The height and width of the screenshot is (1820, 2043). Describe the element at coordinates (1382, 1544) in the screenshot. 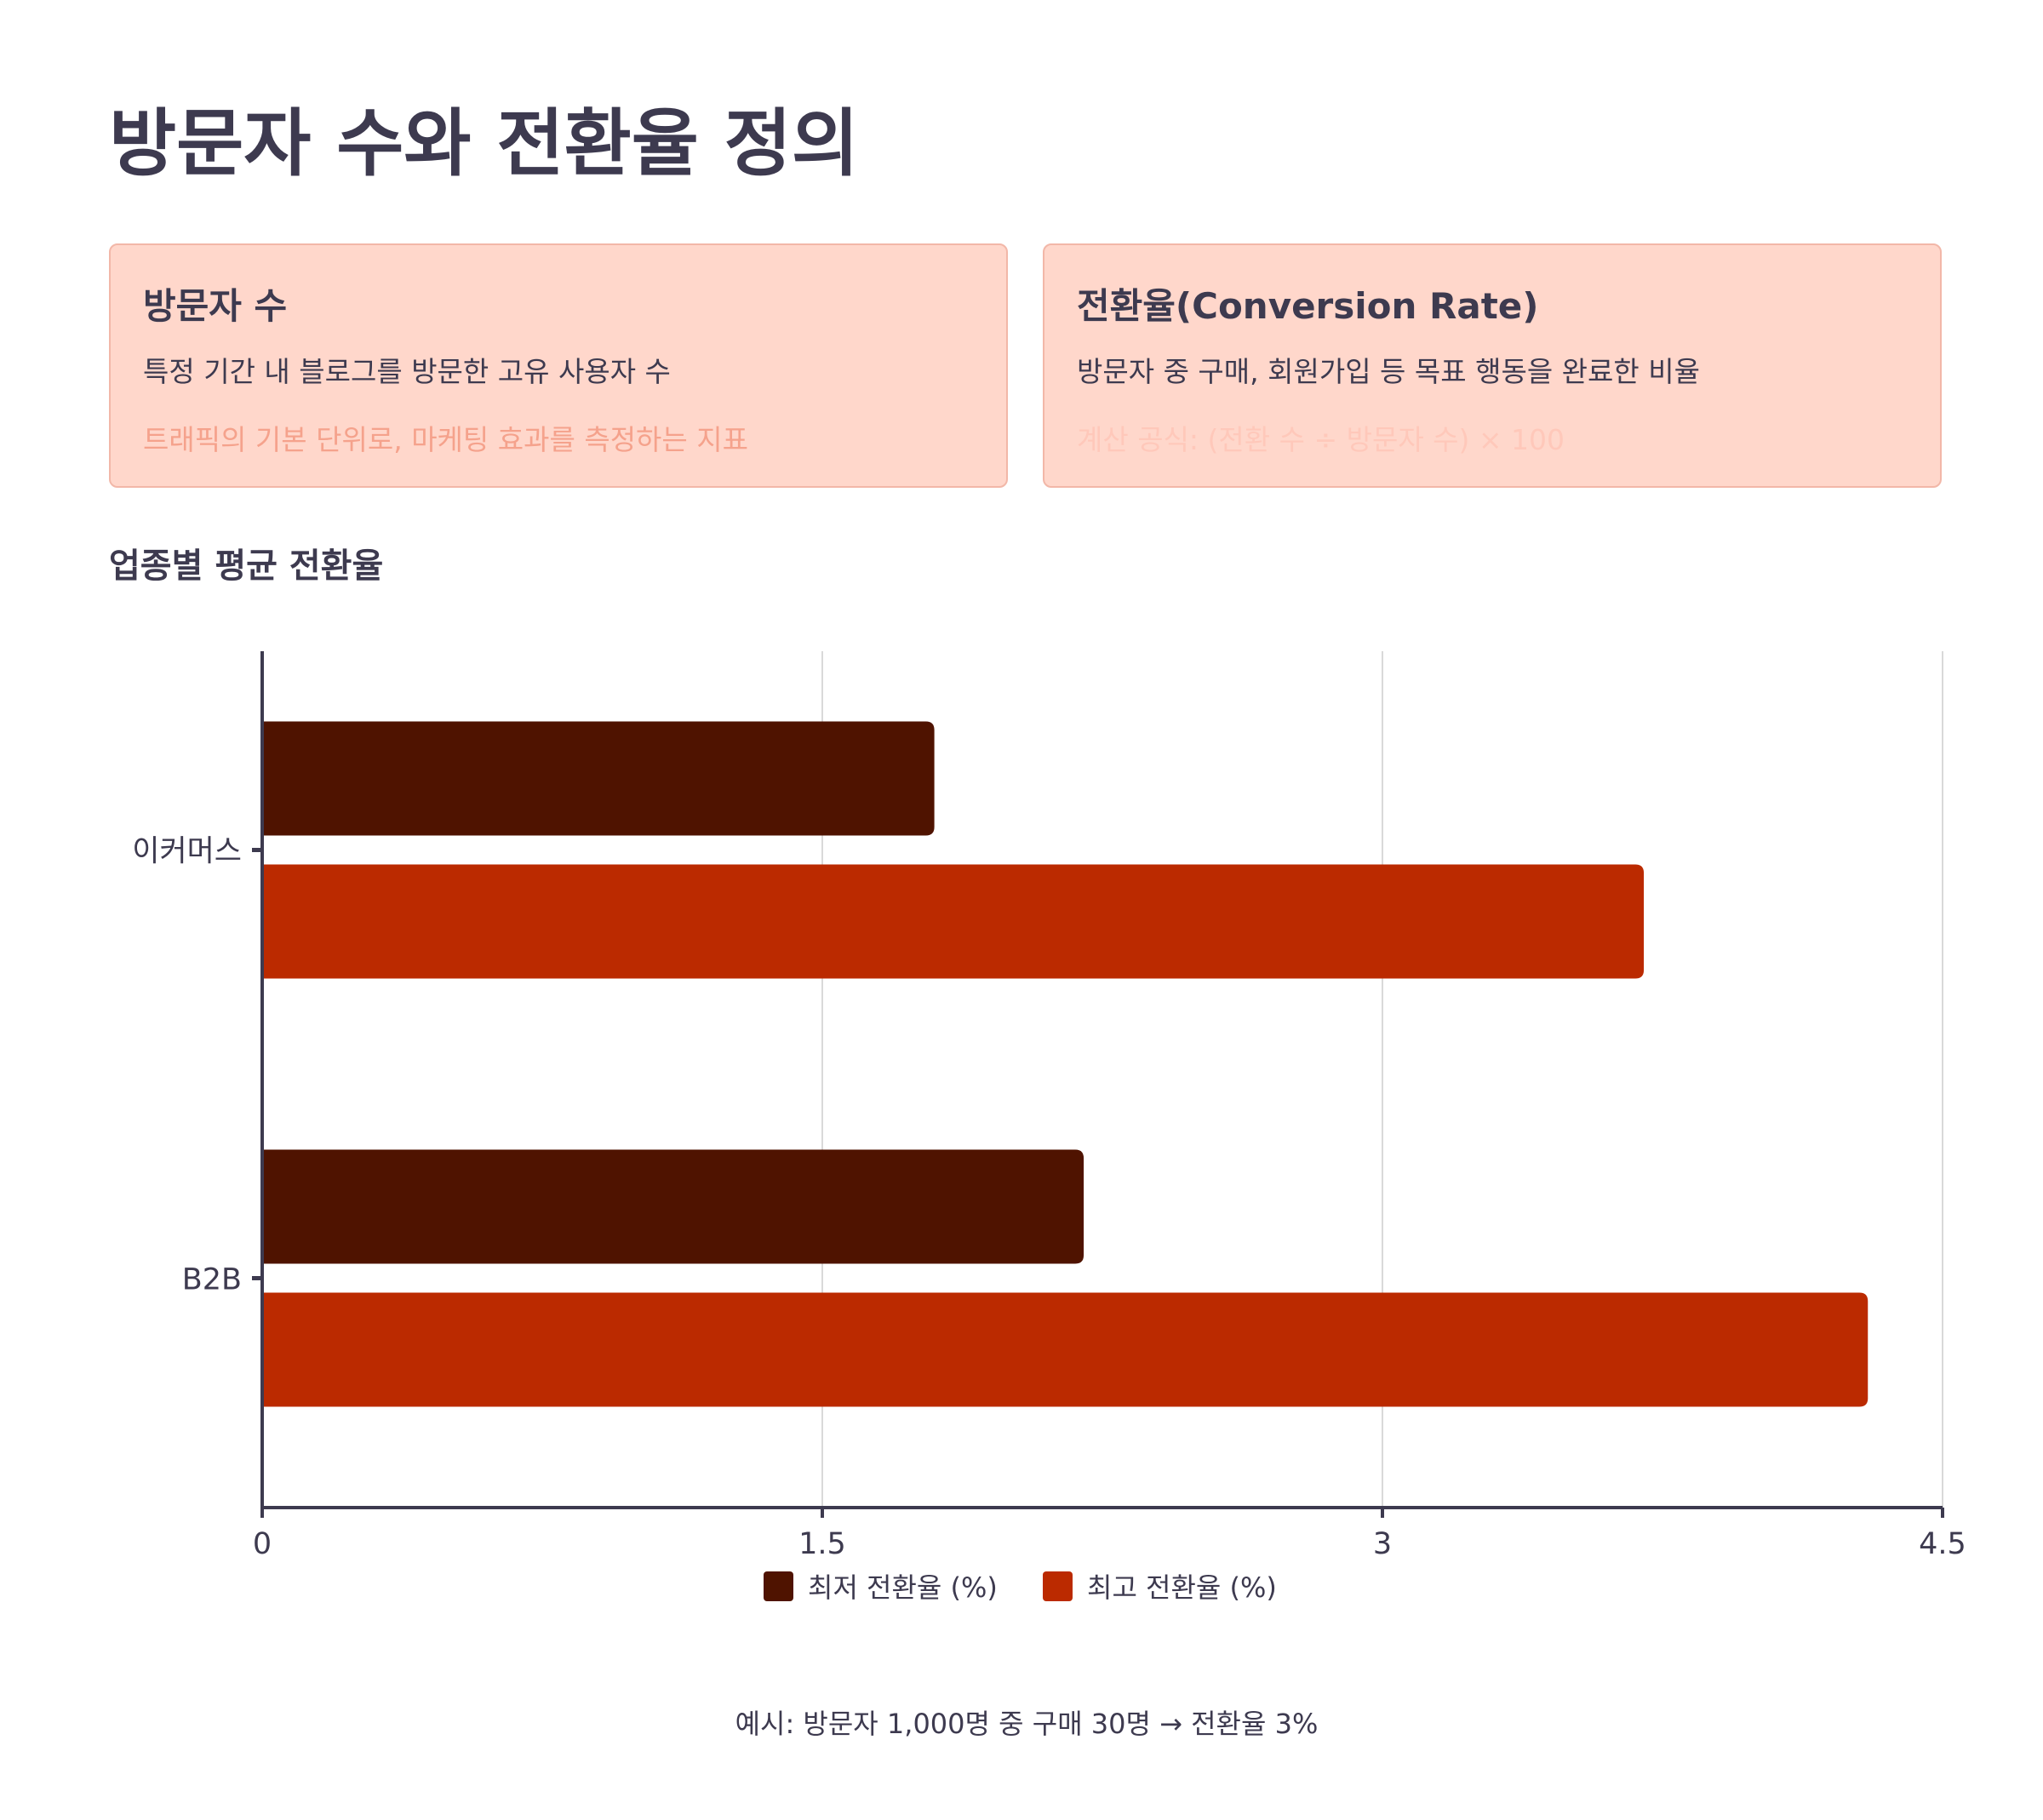

I see `x-tick-label: 3` at that location.